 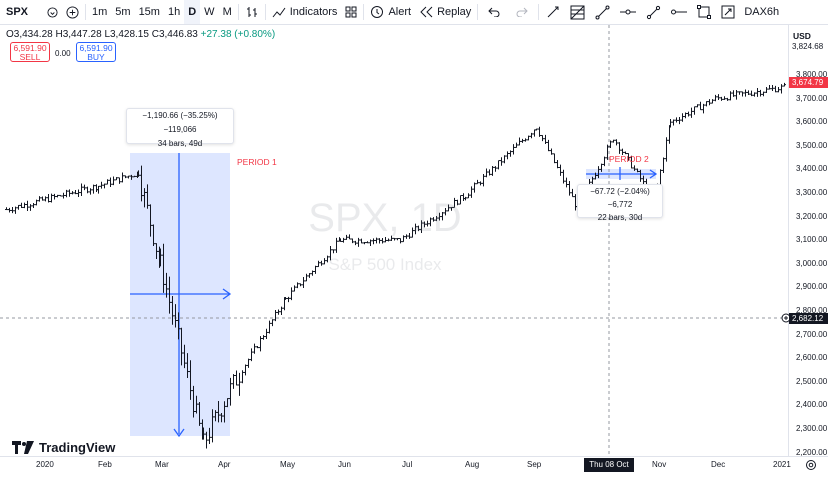 I want to click on replay-button: Replay, so click(x=445, y=12).